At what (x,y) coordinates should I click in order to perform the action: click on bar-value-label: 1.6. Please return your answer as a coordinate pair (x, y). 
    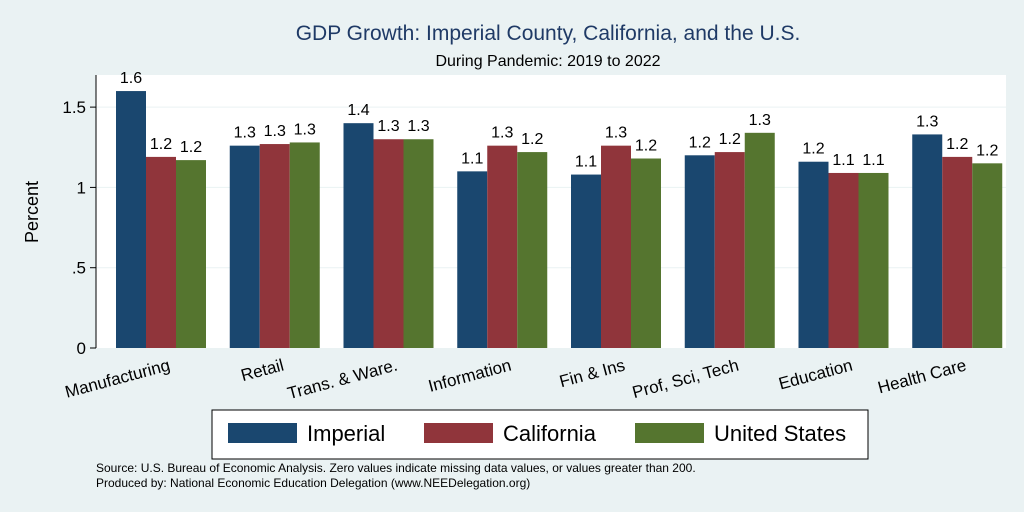
    Looking at the image, I should click on (131, 78).